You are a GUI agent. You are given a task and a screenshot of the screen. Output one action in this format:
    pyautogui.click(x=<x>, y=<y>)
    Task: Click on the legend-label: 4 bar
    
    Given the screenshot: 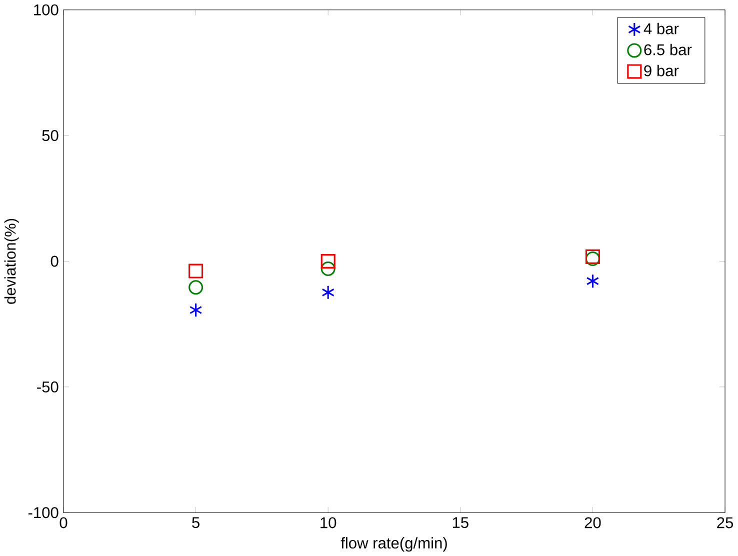 What is the action you would take?
    pyautogui.click(x=661, y=28)
    